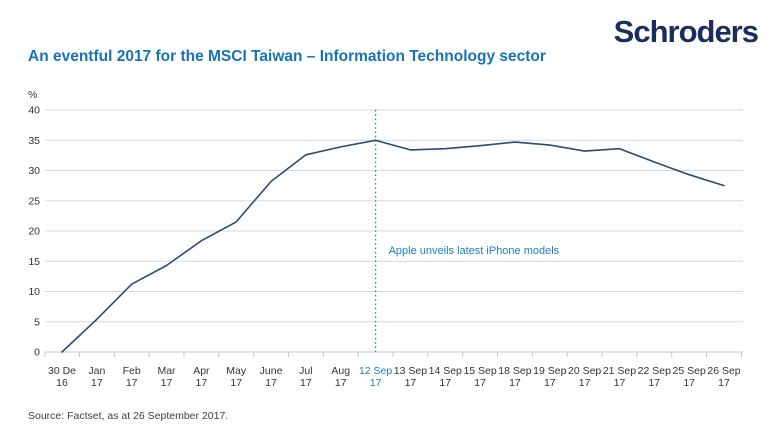 This screenshot has height=436, width=771. What do you see at coordinates (474, 251) in the screenshot?
I see `annotation-label: Apple unveils latest iPhone models` at bounding box center [474, 251].